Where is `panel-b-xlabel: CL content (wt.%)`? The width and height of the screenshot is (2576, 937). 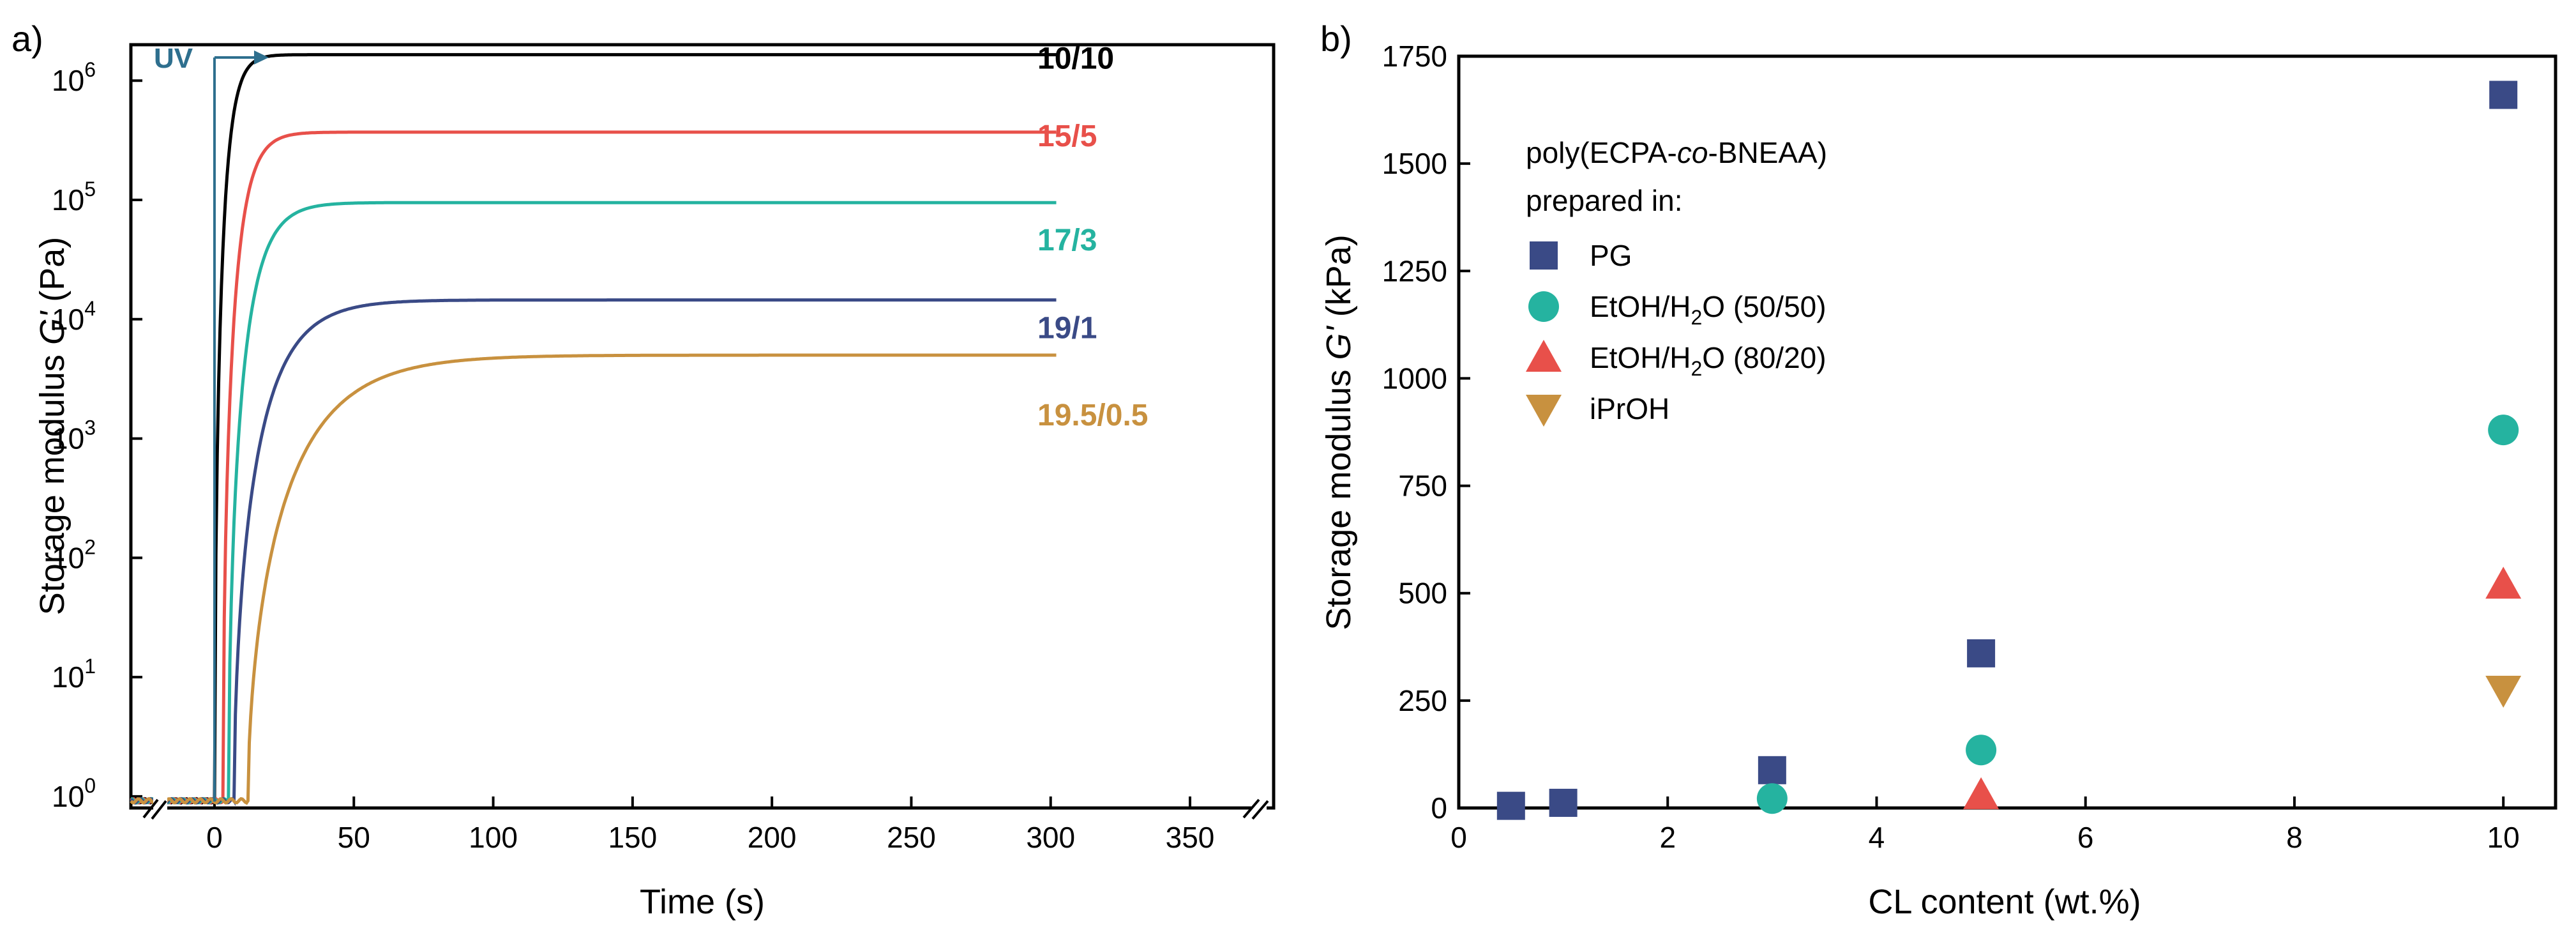 panel-b-xlabel: CL content (wt.%) is located at coordinates (2004, 902).